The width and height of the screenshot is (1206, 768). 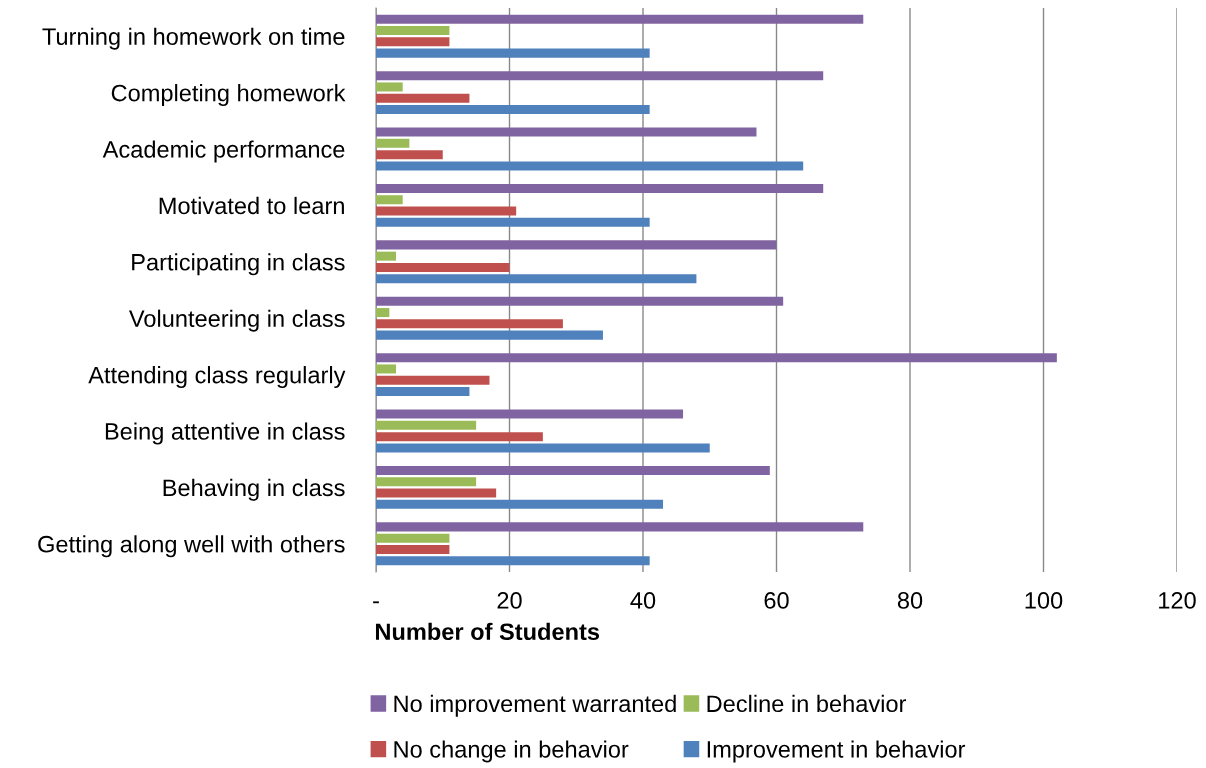 What do you see at coordinates (236, 320) in the screenshot?
I see `y-tick-label: Volunteering in class` at bounding box center [236, 320].